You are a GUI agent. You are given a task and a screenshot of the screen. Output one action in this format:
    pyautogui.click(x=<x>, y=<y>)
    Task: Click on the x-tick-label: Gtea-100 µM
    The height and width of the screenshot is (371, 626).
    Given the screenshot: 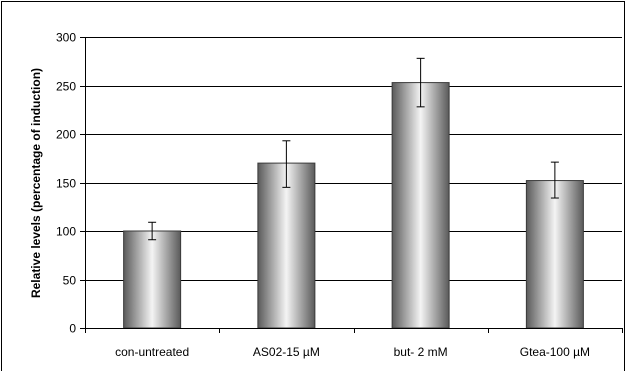 What is the action you would take?
    pyautogui.click(x=555, y=352)
    